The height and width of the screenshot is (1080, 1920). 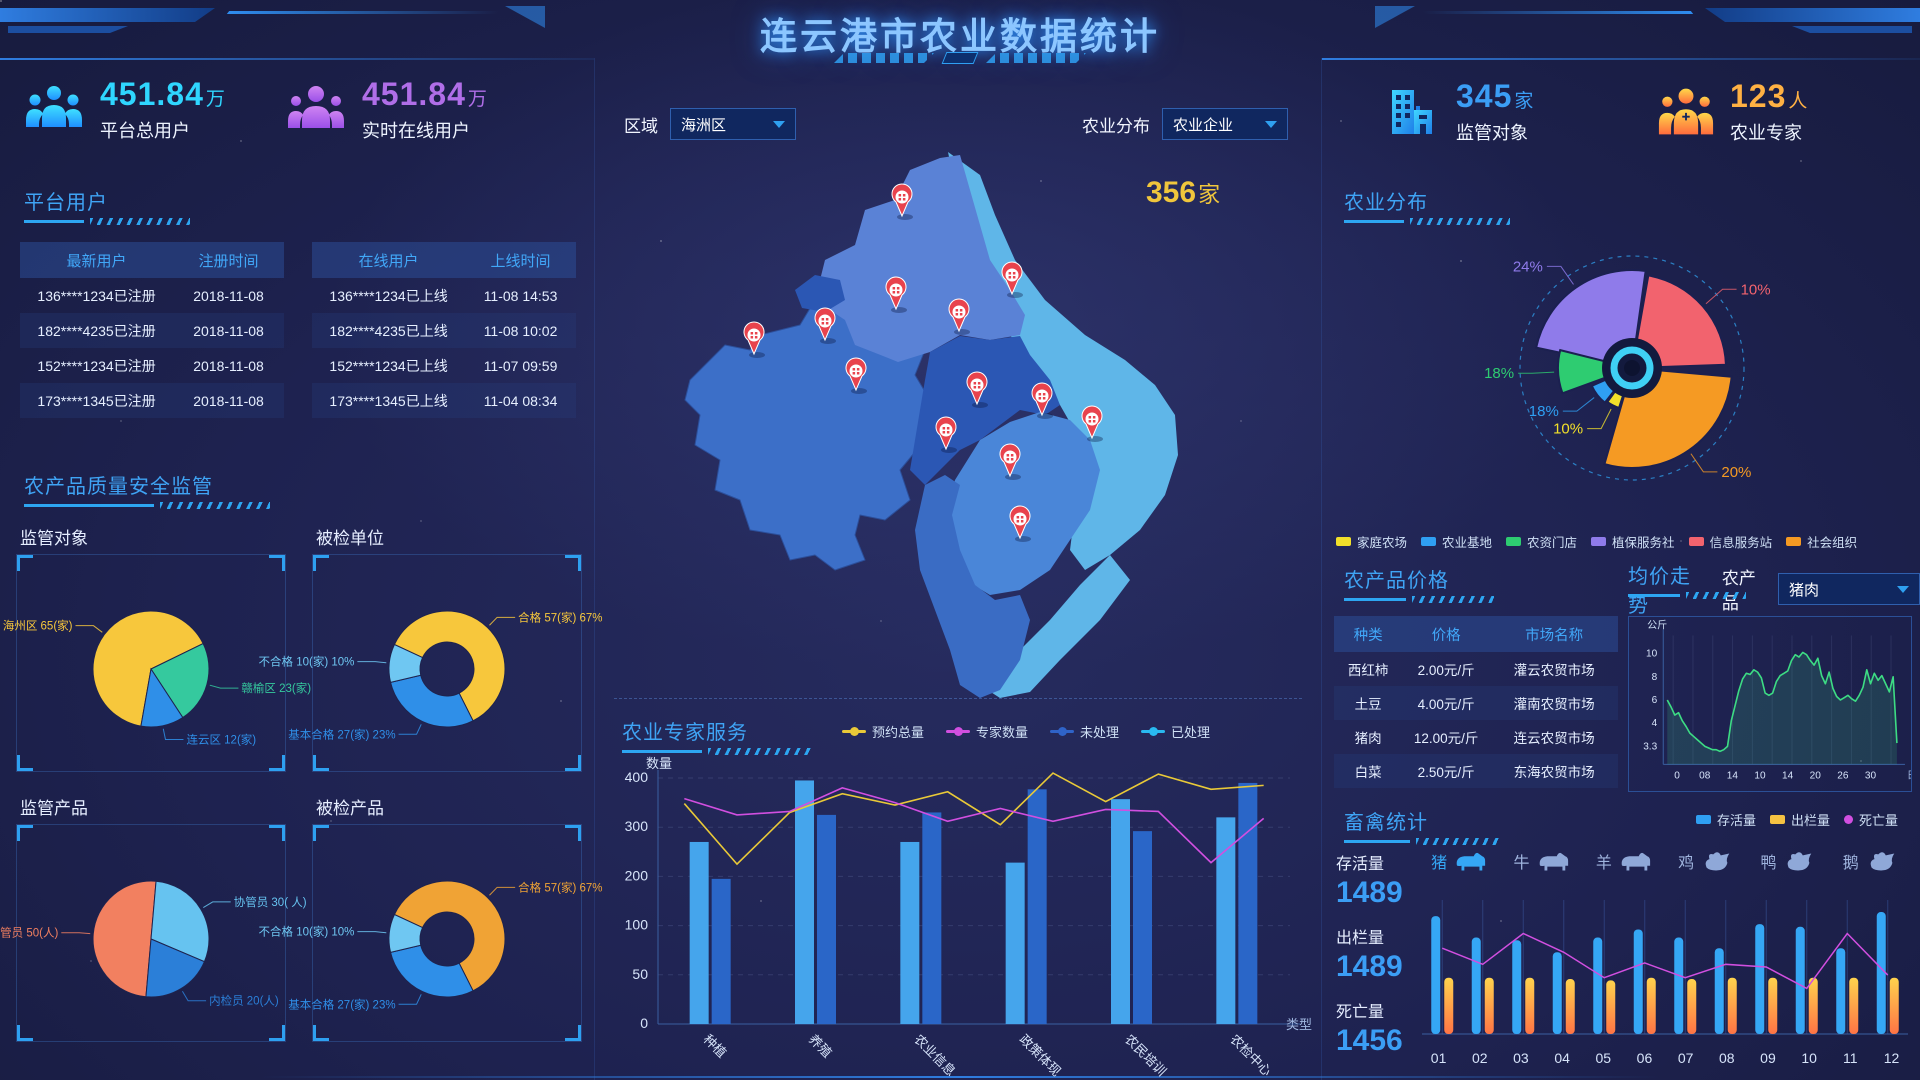 I want to click on tab-animal-goose: 鹅, so click(x=1871, y=861).